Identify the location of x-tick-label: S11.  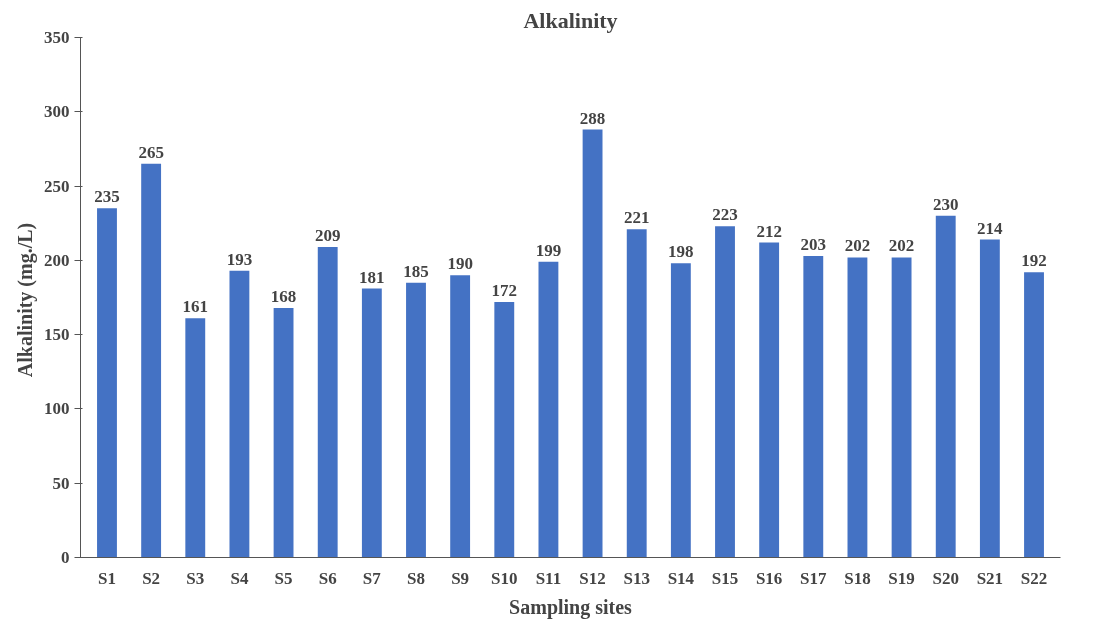
(548, 578).